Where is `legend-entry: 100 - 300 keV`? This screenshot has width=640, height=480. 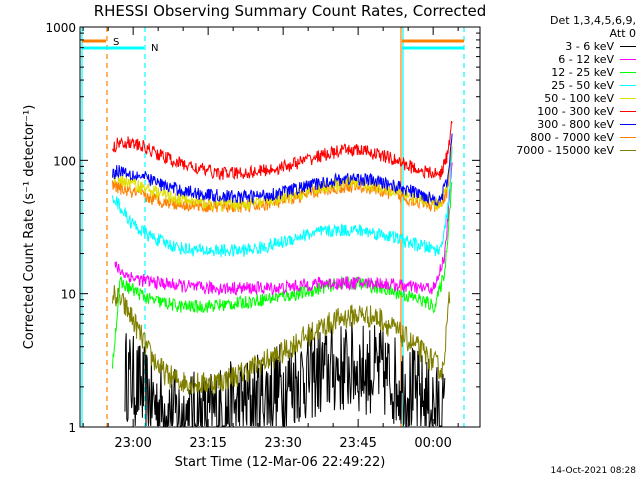
legend-entry: 100 - 300 keV is located at coordinates (560, 111).